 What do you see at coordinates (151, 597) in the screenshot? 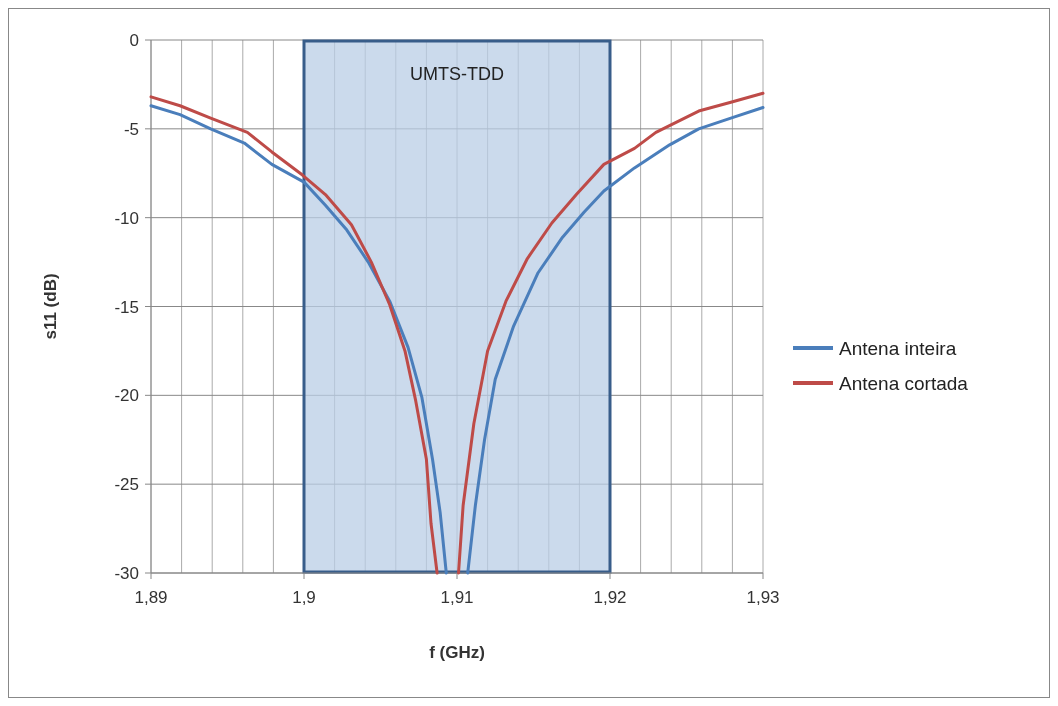
I see `x-tick-label: 1,89` at bounding box center [151, 597].